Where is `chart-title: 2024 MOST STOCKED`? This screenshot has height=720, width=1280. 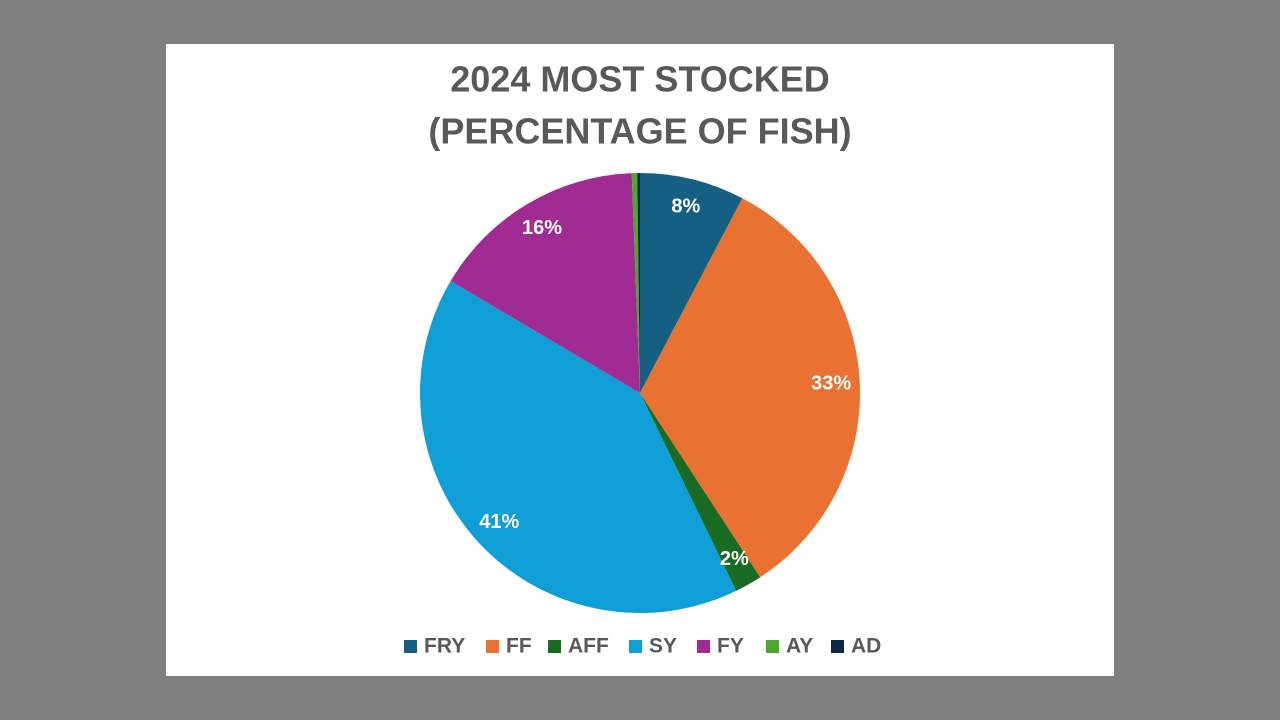
chart-title: 2024 MOST STOCKED is located at coordinates (639, 79).